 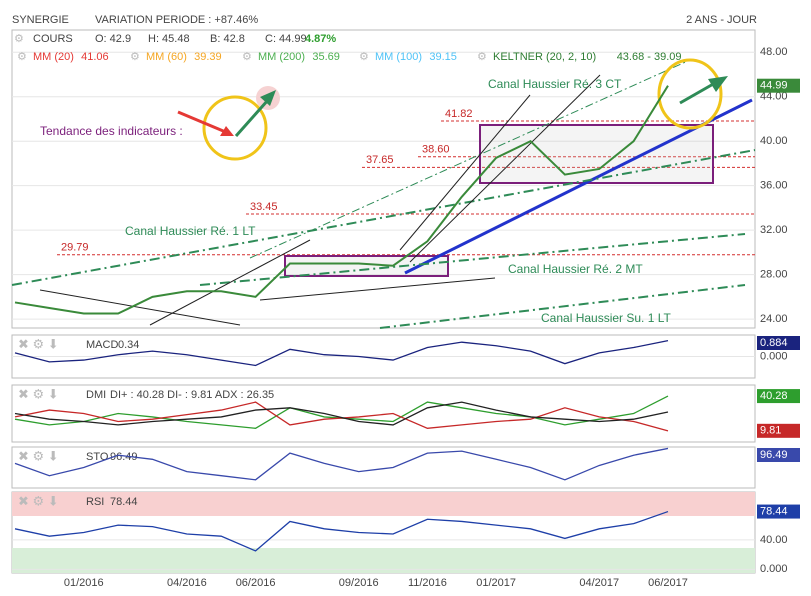 I want to click on panel-title: MACD, so click(x=102, y=345).